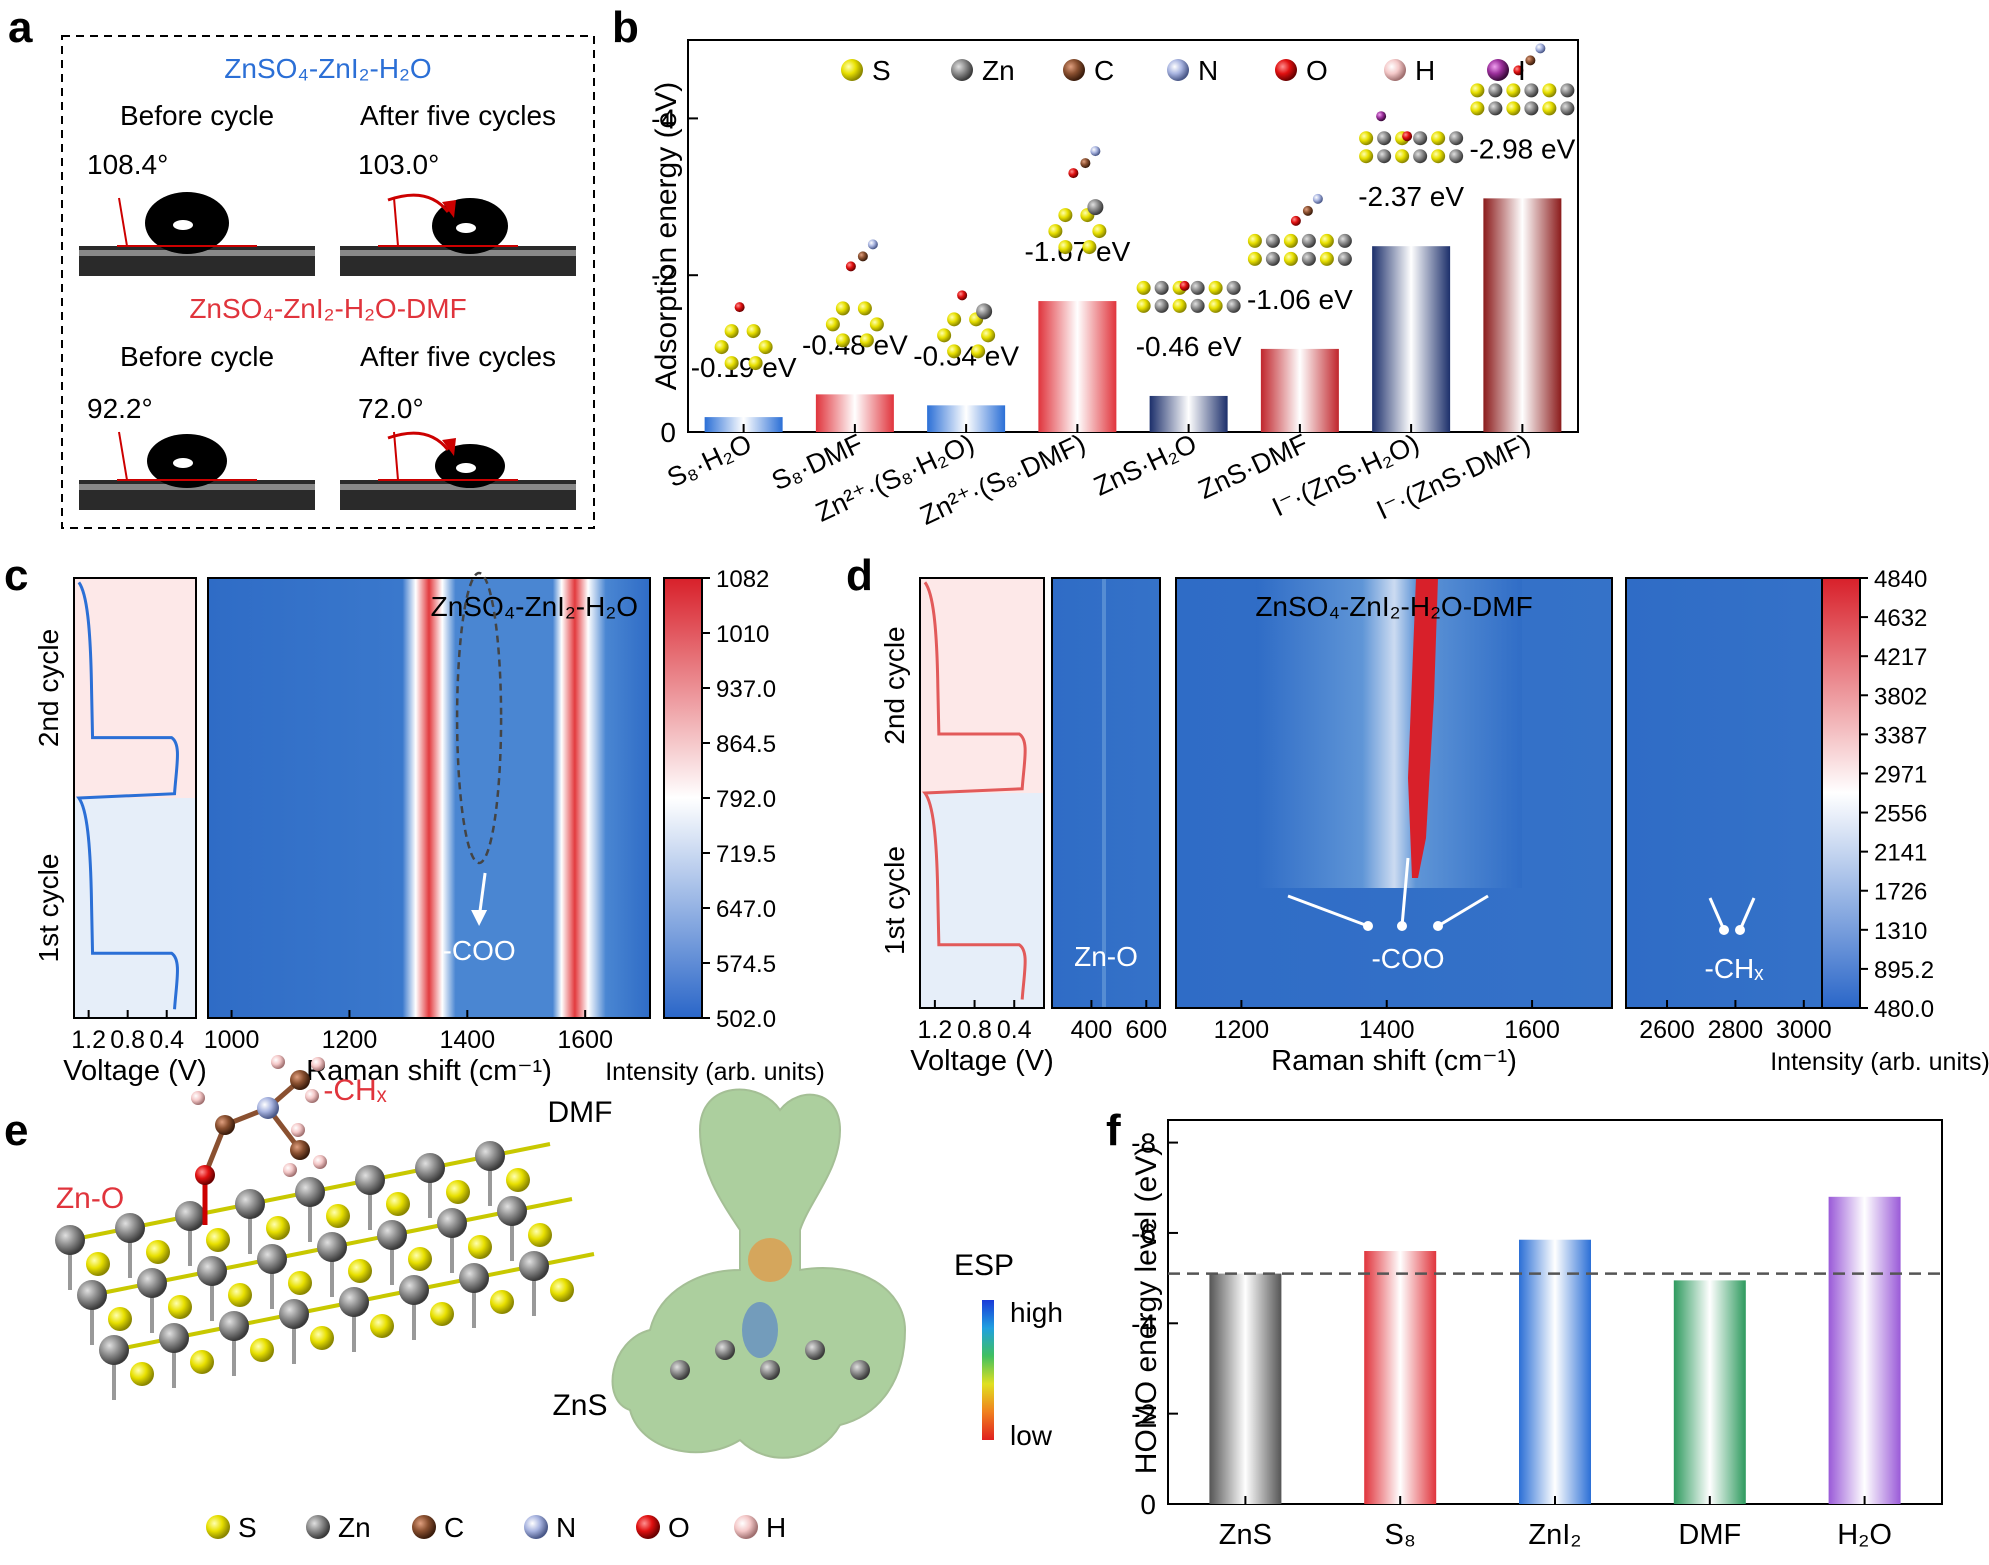 Image resolution: width=1989 pixels, height=1565 pixels. I want to click on c-cb-label: 1010, so click(742, 634).